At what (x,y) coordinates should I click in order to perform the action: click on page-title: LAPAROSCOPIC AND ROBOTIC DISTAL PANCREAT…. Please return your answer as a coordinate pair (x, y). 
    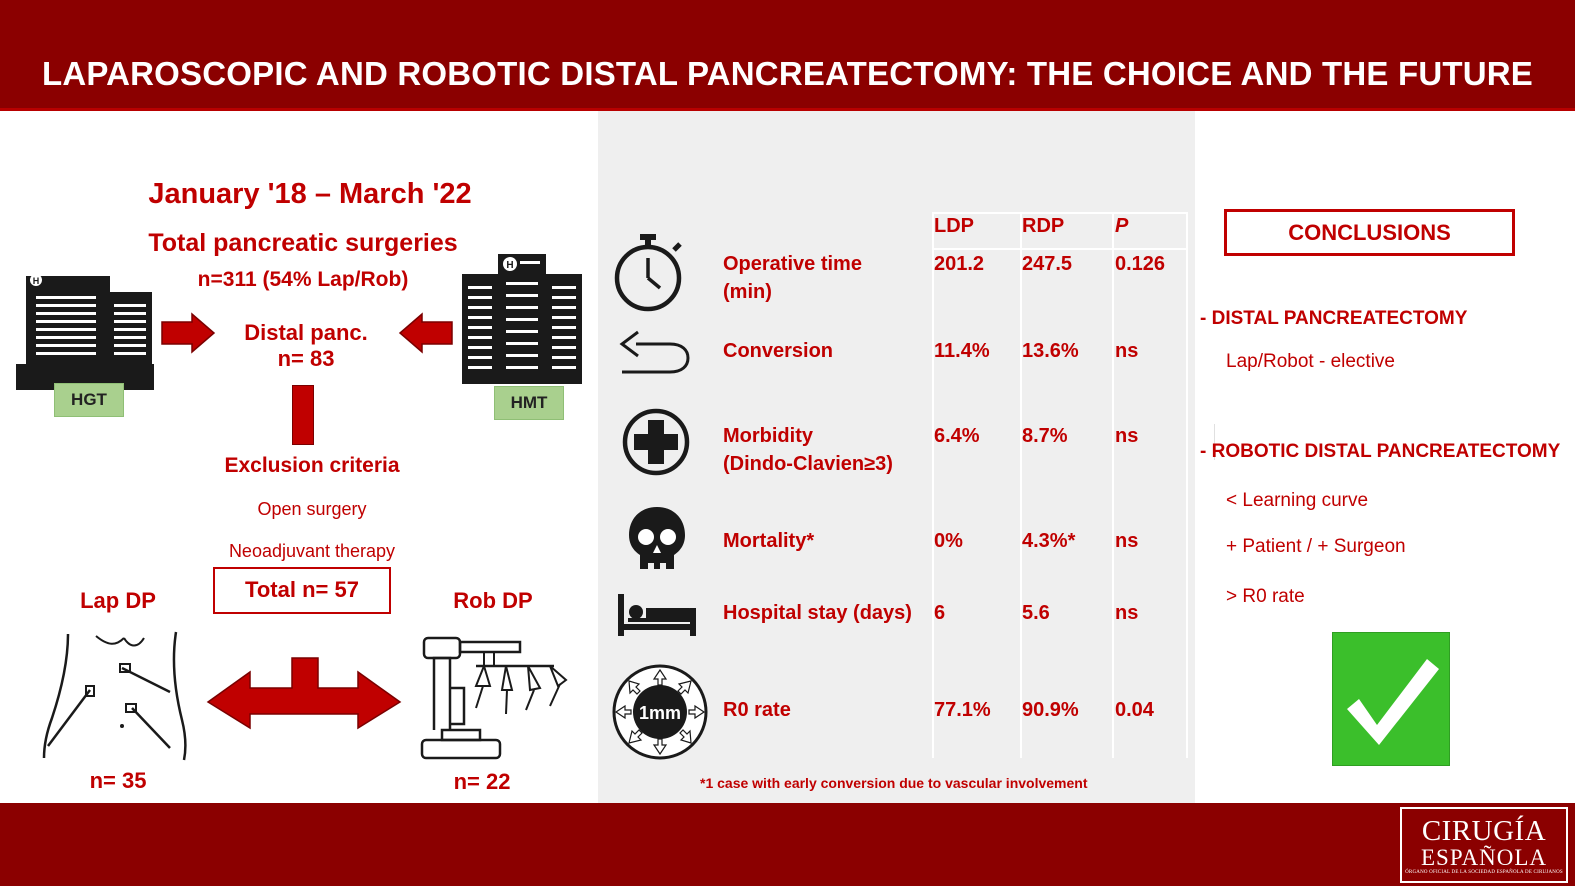
    Looking at the image, I should click on (787, 73).